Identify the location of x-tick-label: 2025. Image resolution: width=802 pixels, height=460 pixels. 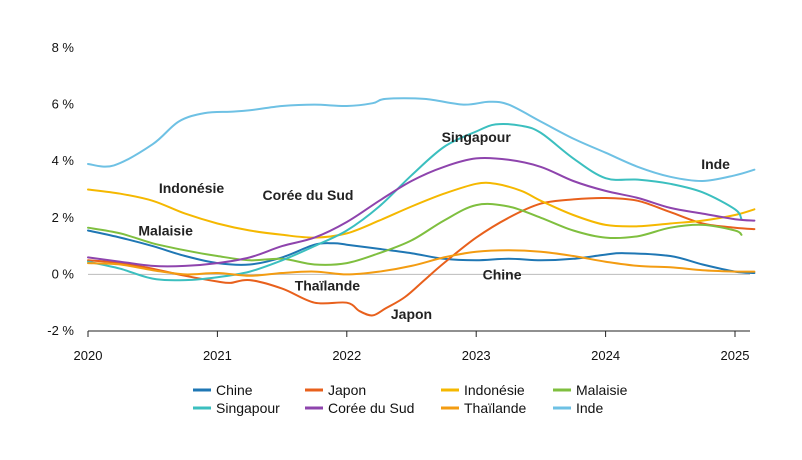
(735, 355).